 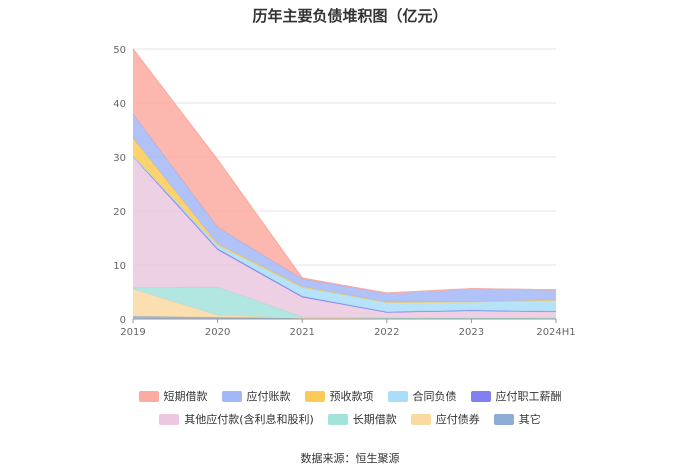 I want to click on legend-item: 合同负债, so click(x=422, y=396).